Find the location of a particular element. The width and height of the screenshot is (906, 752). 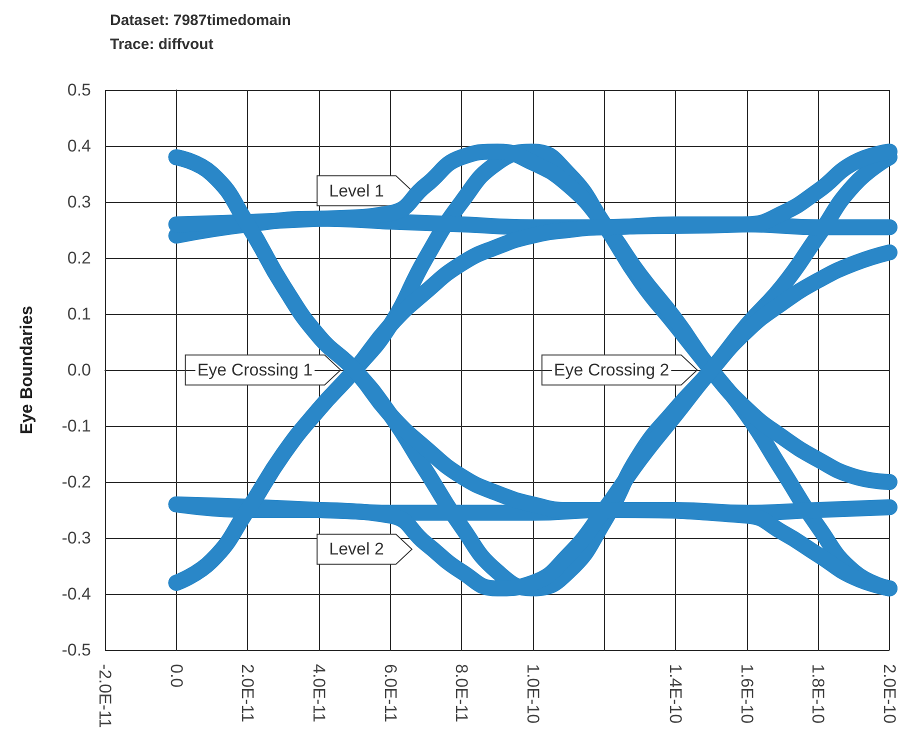

annotation: Eye Crossing 1 is located at coordinates (255, 370).